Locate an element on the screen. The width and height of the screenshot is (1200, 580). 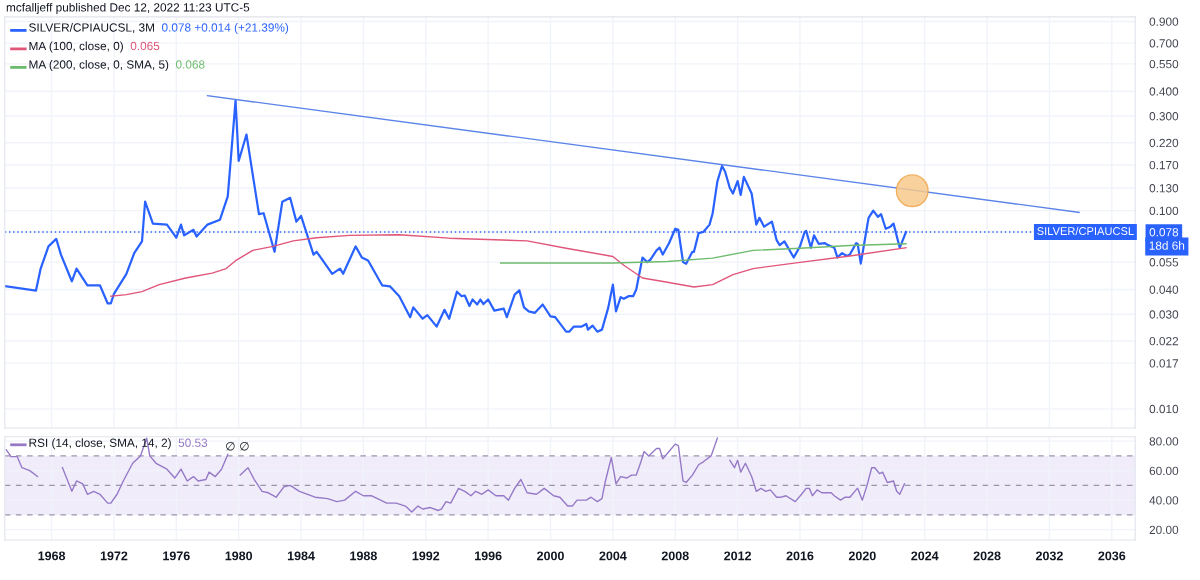
y-tick-label: 0.700 is located at coordinates (1164, 43).